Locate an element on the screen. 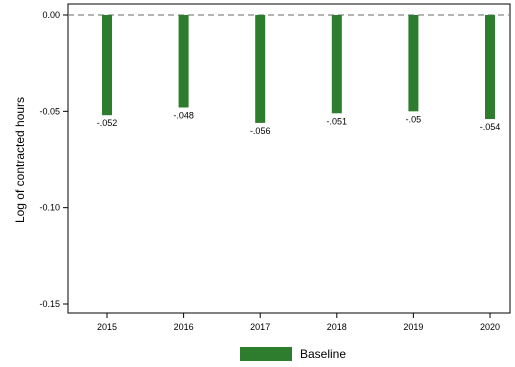 The image size is (515, 367). legend-swatch-baseline is located at coordinates (266, 354).